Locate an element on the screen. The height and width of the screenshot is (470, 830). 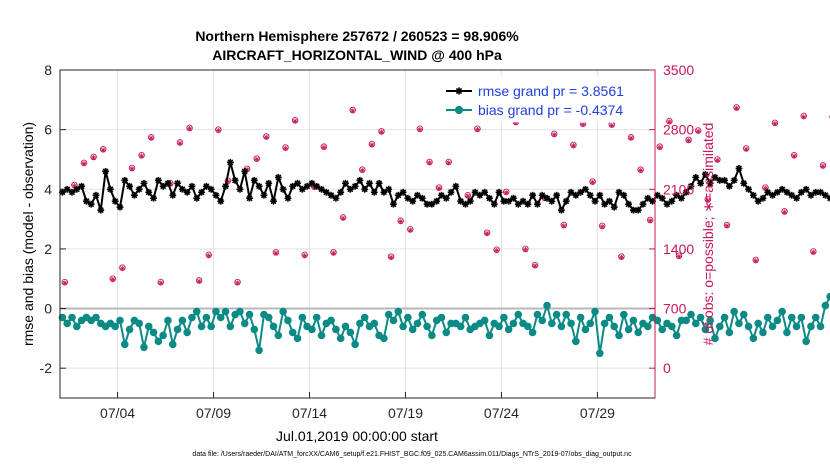
x-tick-label: 07/24 is located at coordinates (501, 413).